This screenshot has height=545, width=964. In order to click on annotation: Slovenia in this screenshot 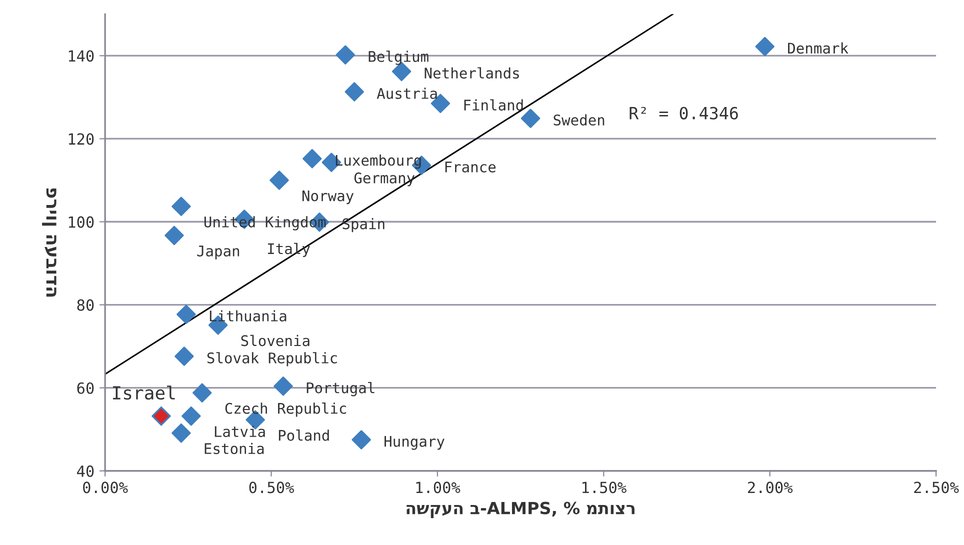, I will do `click(275, 340)`.